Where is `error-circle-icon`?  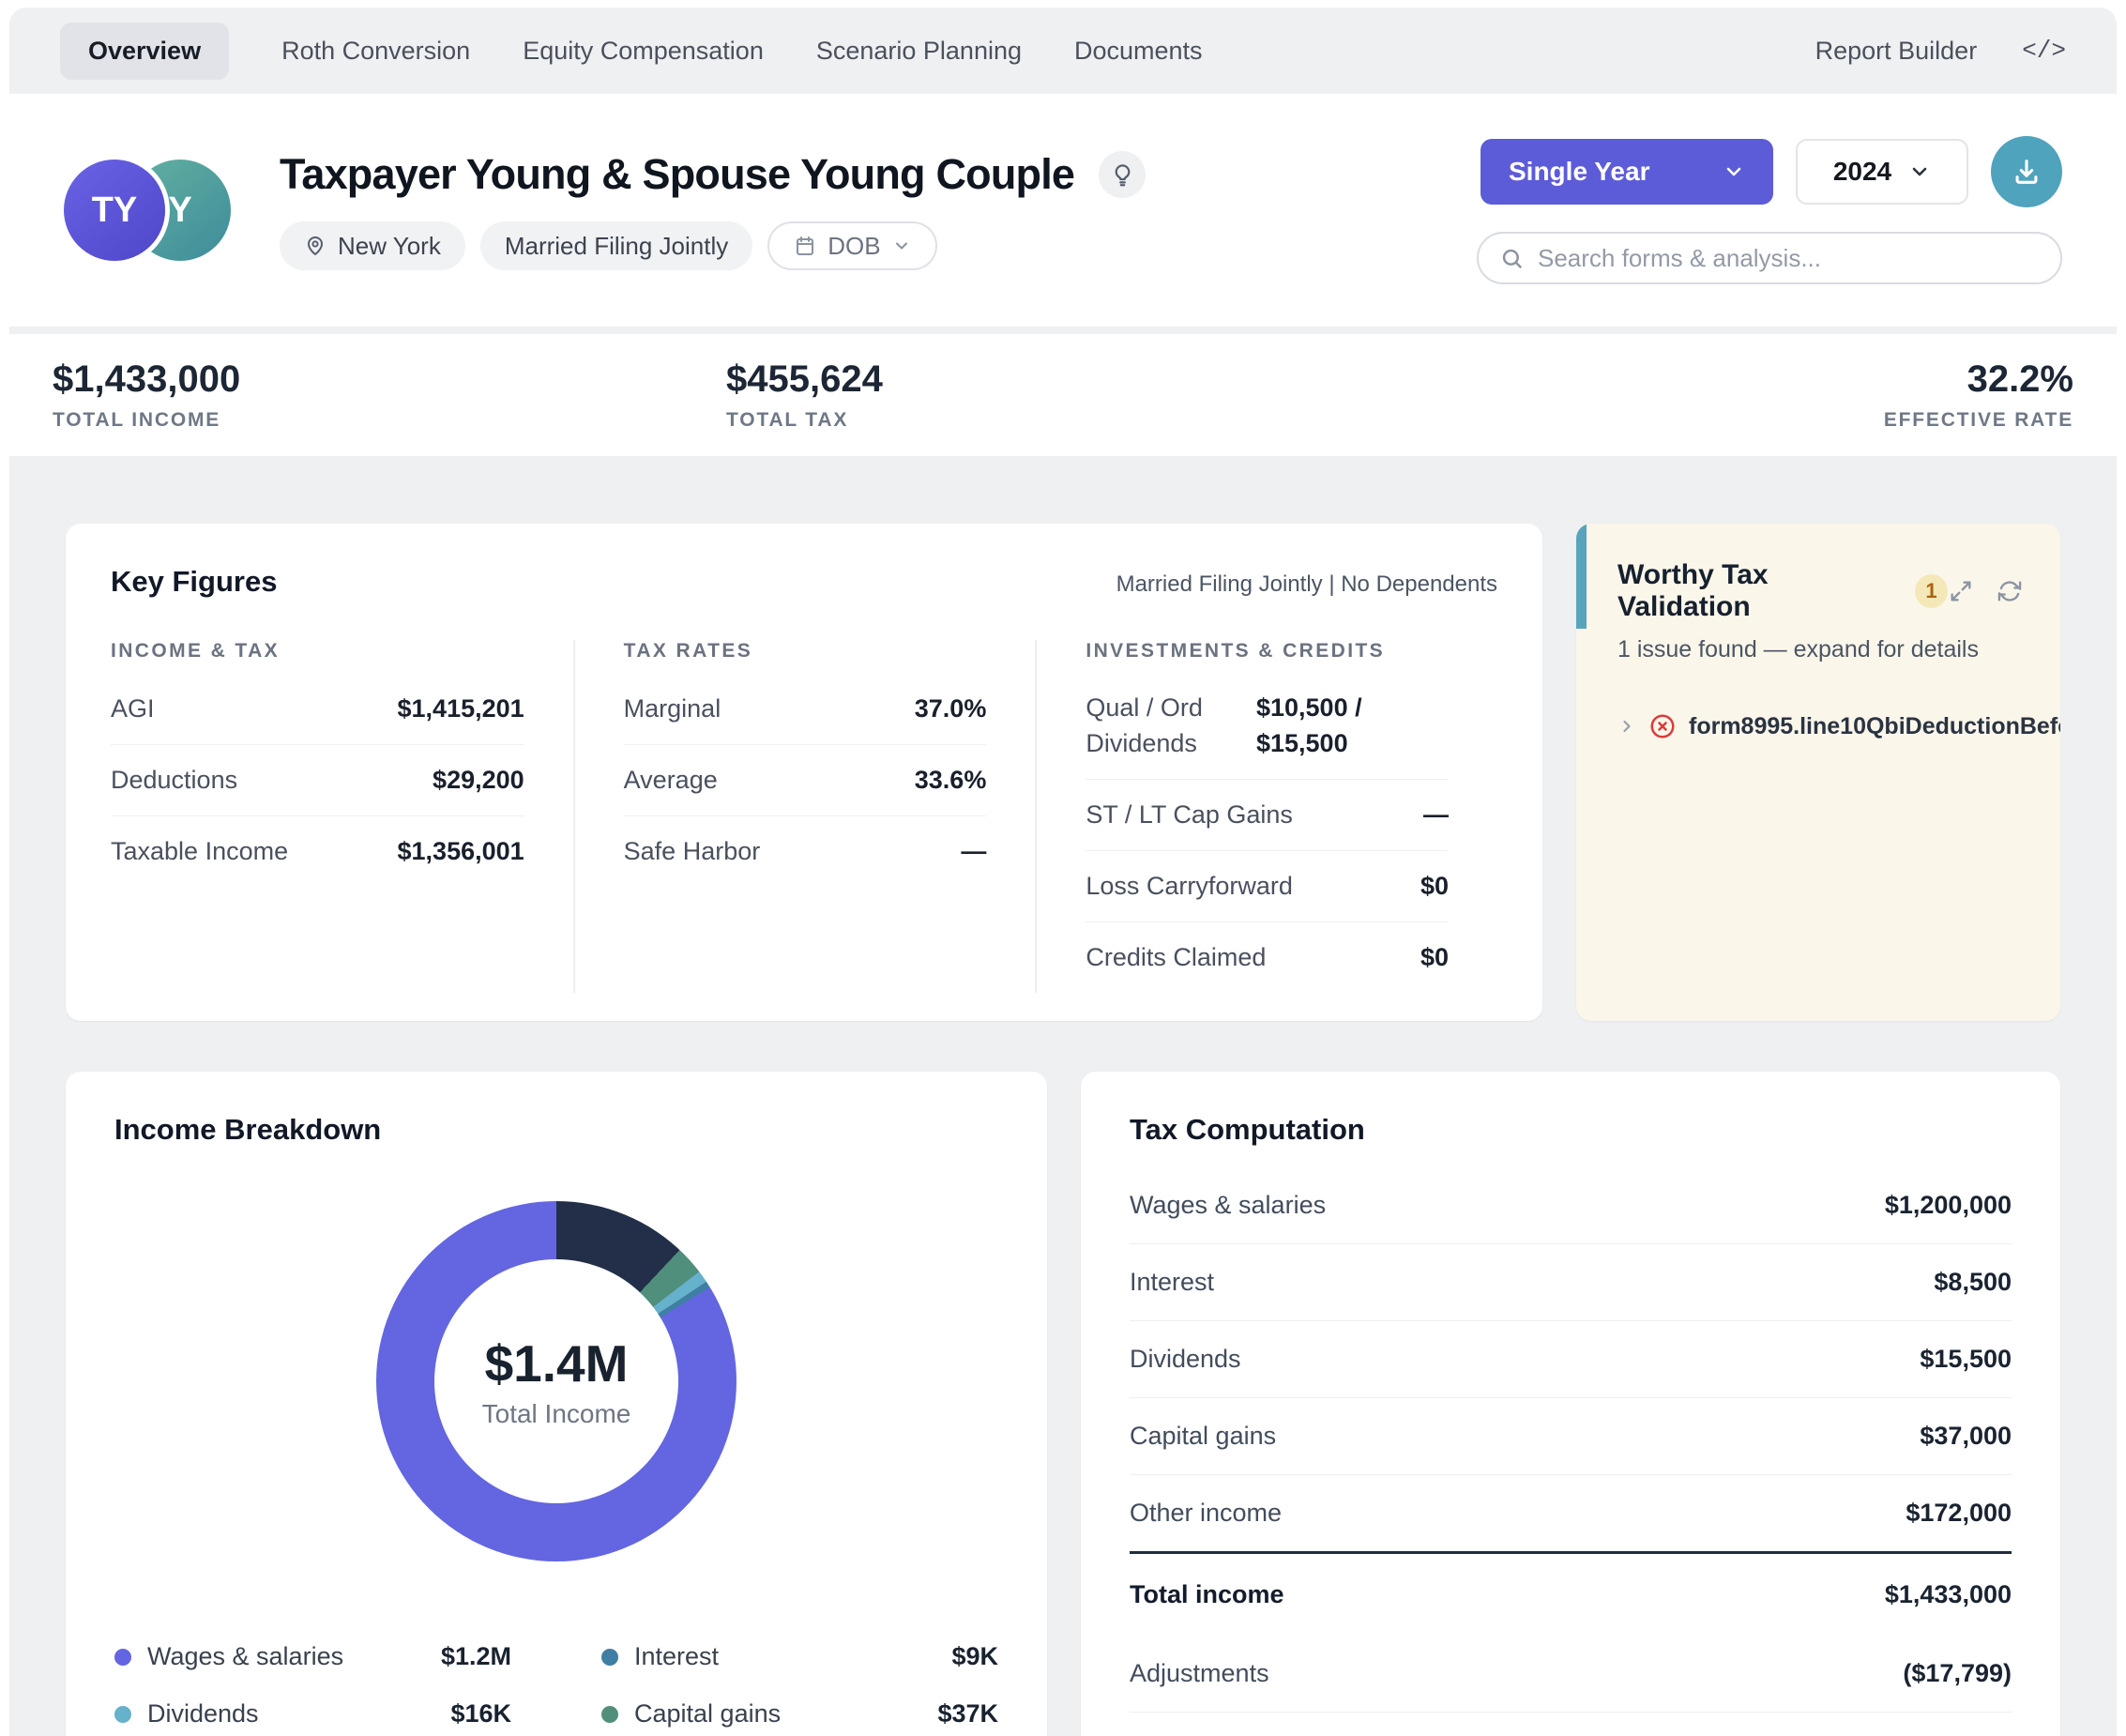 error-circle-icon is located at coordinates (1662, 726).